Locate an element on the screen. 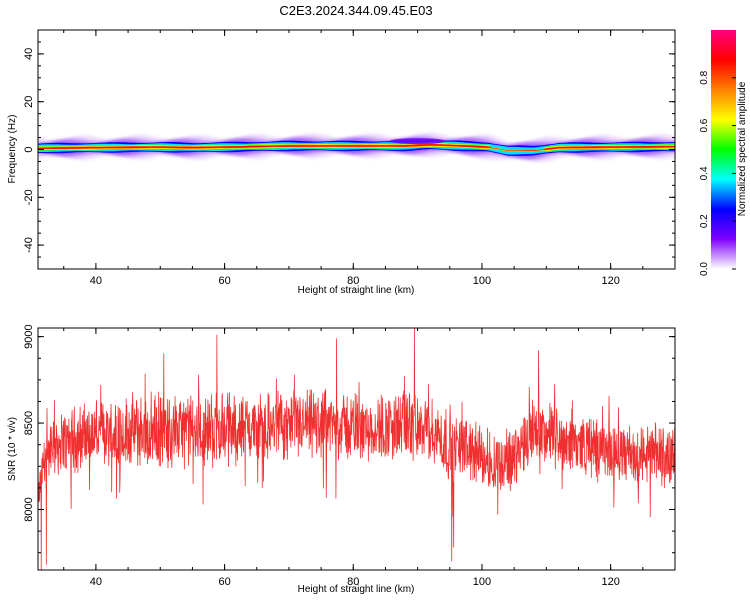  snr-x-label: Height of straight line (km) is located at coordinates (356, 589).